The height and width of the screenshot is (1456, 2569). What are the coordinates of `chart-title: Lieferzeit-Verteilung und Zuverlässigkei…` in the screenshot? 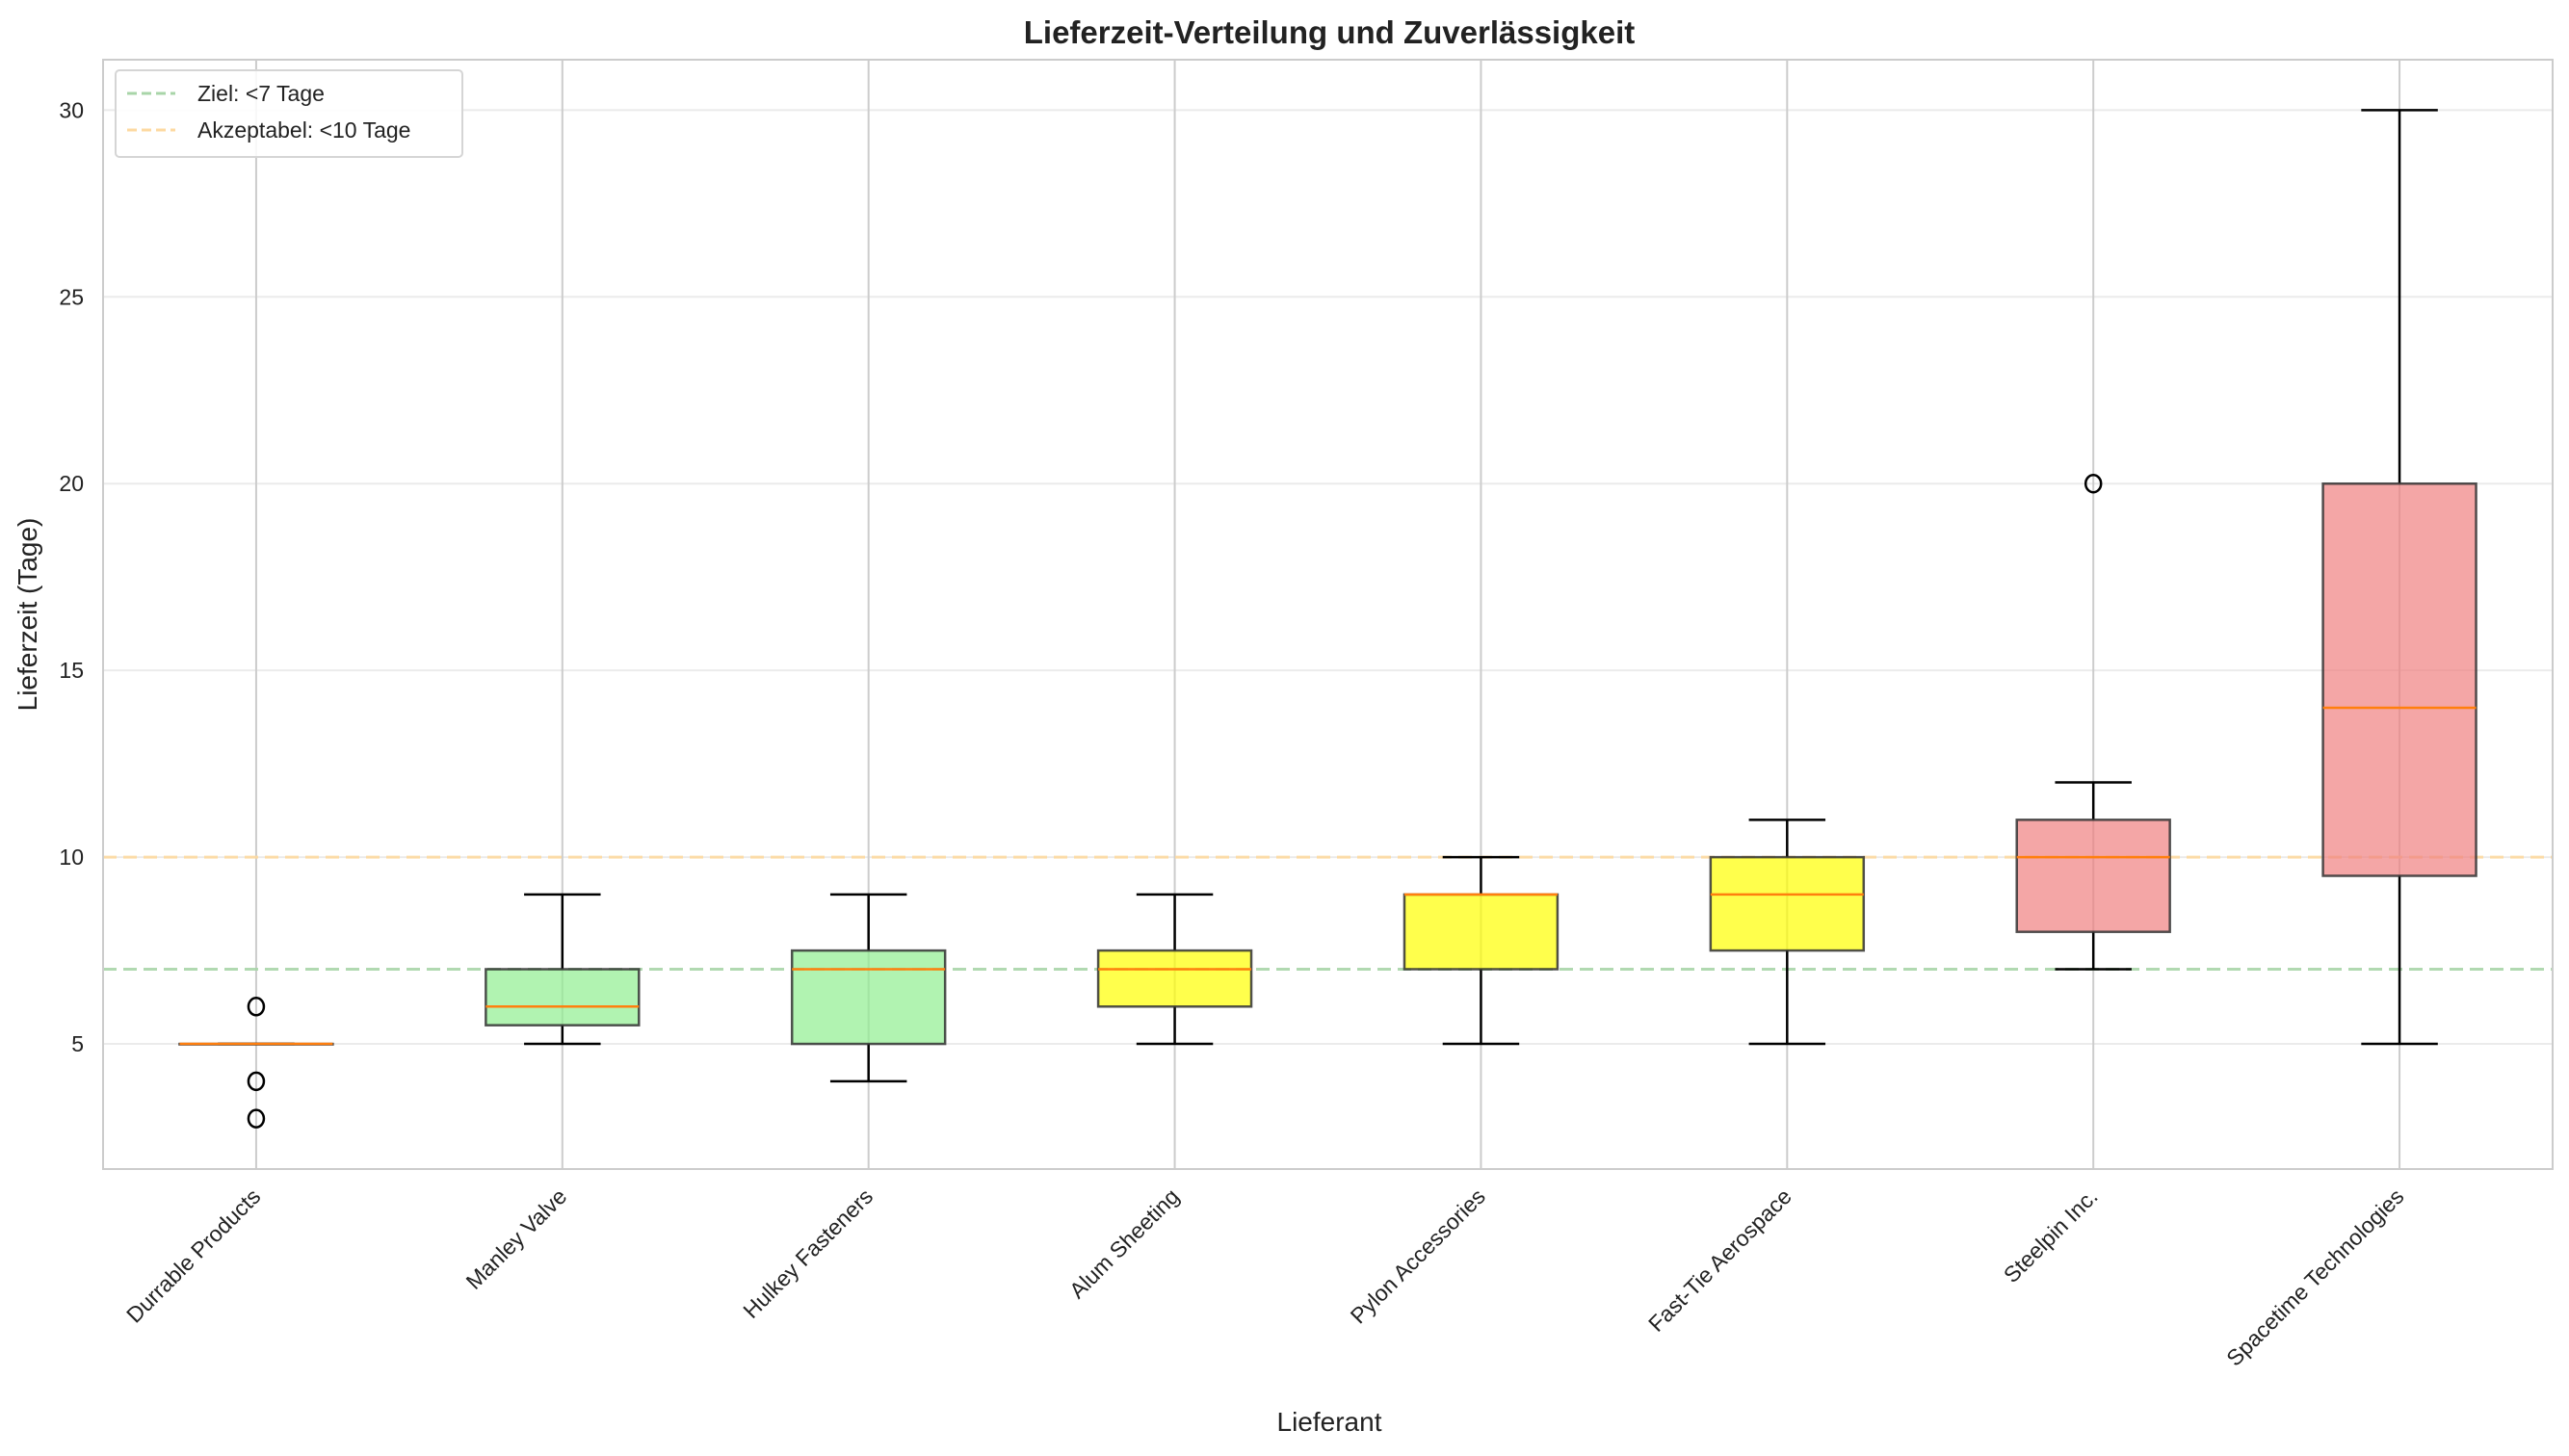 It's located at (1330, 32).